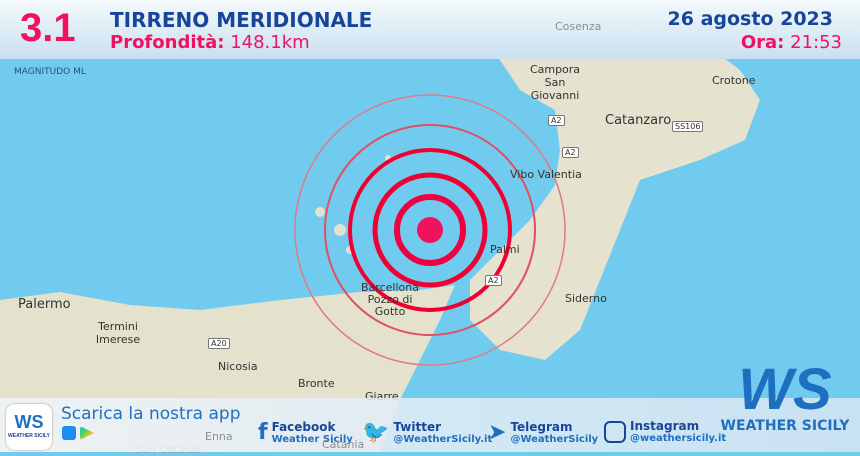 The image size is (860, 456). Describe the element at coordinates (270, 42) in the screenshot. I see `depth-value: 148.1km` at that location.